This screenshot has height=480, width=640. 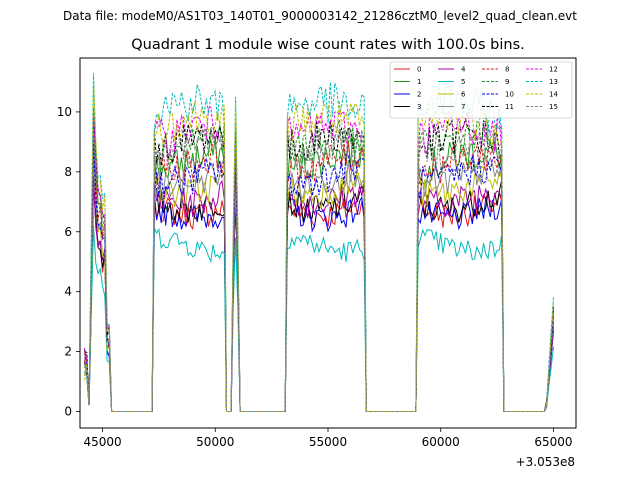 I want to click on y-tick-label: 2, so click(x=68, y=352).